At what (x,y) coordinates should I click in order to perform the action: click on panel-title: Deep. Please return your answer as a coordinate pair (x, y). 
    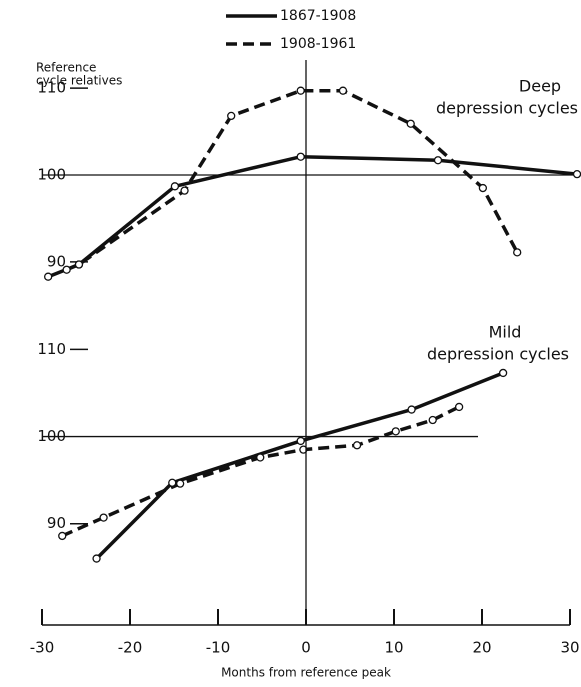
    Looking at the image, I should click on (540, 86).